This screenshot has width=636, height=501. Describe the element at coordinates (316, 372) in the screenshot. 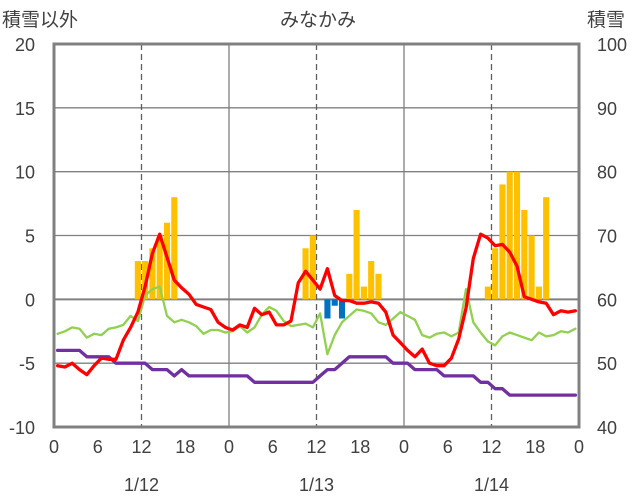

I see `snow_depth-line` at that location.